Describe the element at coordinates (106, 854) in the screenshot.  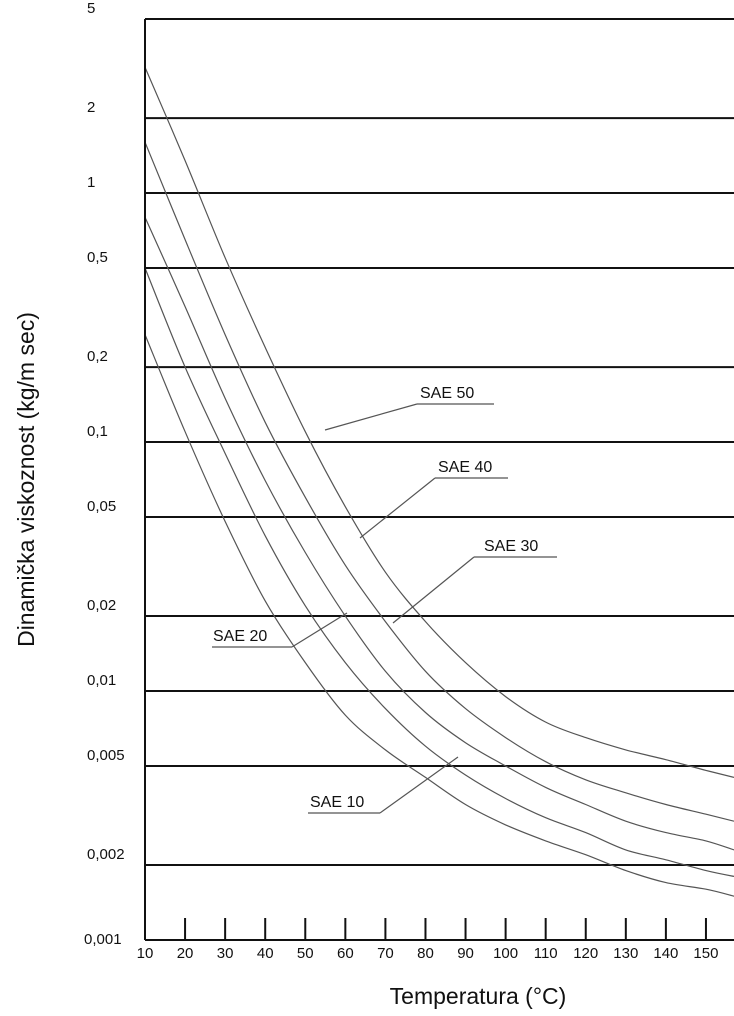
I see `y-tick-label: 0,002` at that location.